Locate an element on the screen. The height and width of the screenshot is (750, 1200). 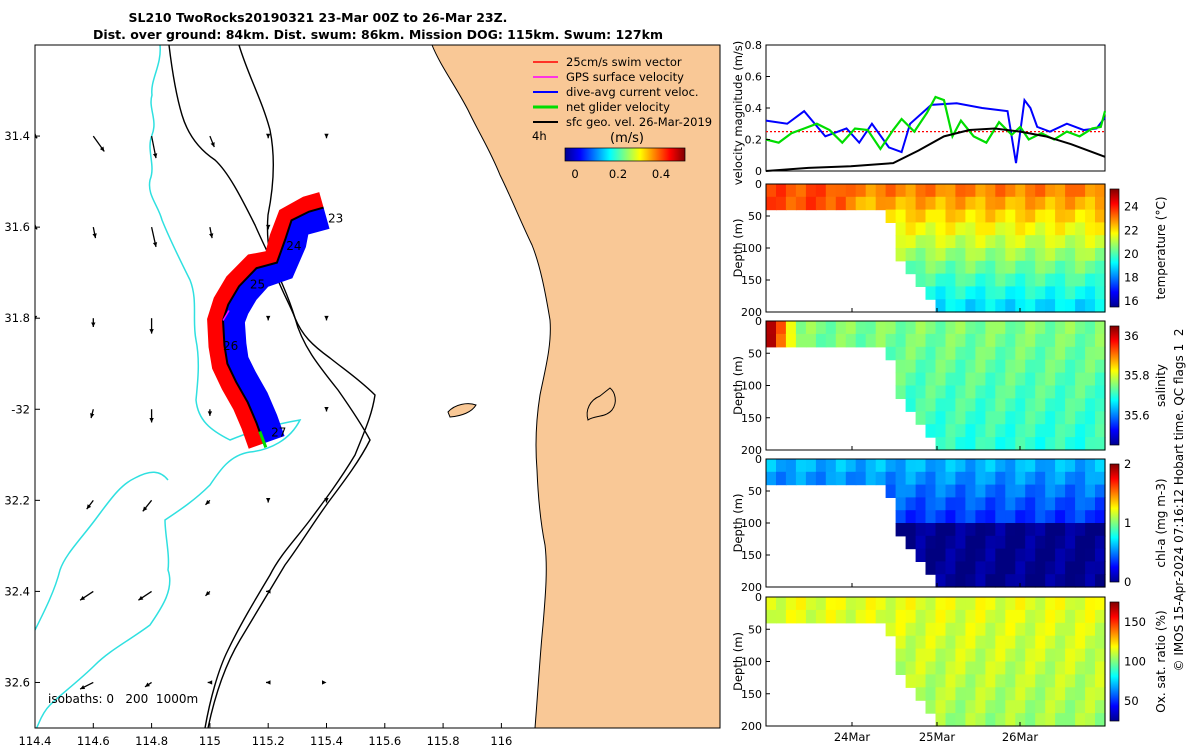
legend-units: (m/s) is located at coordinates (627, 138).